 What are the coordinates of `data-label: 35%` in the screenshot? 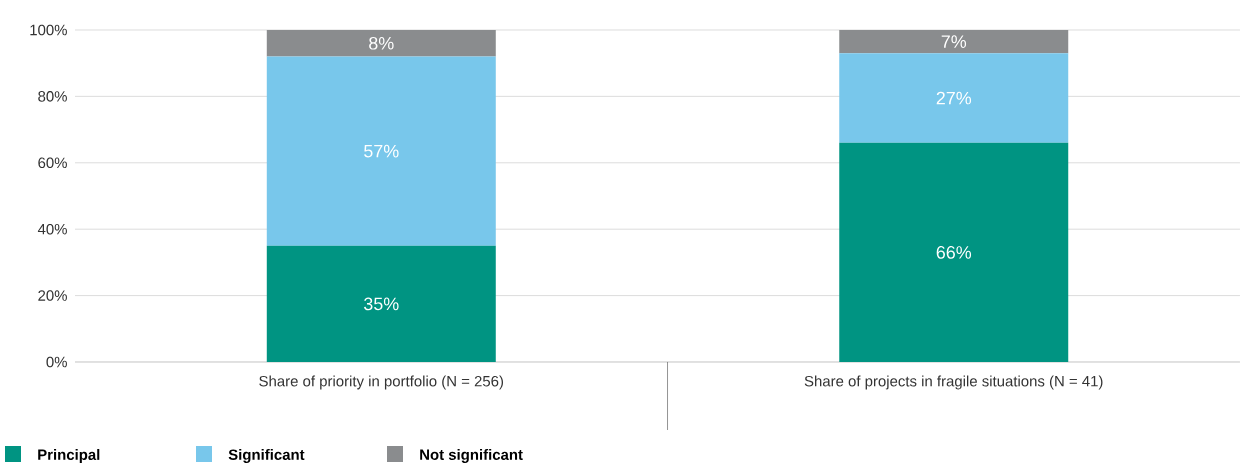 It's located at (381, 304).